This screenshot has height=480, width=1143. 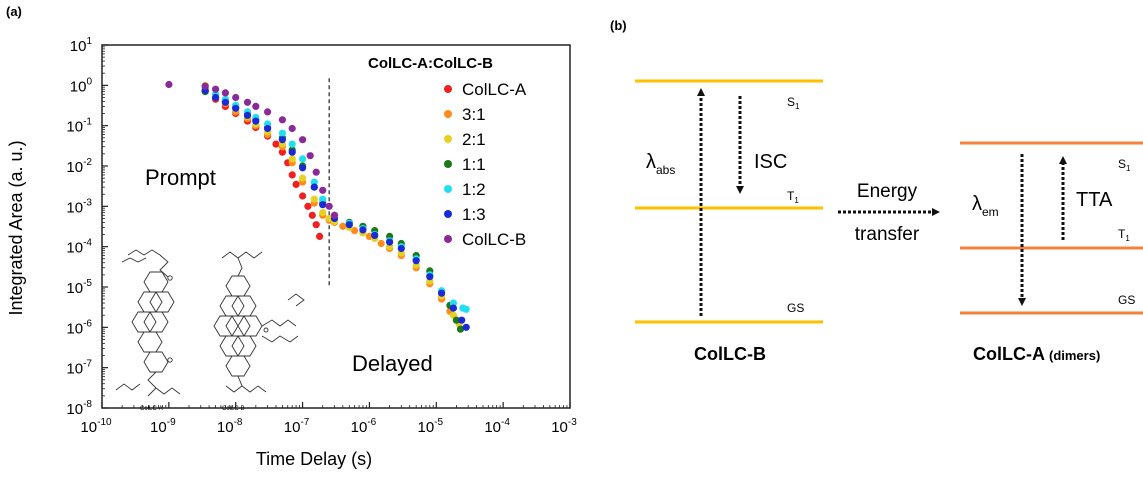 I want to click on legend-entry: 2:1, so click(x=474, y=139).